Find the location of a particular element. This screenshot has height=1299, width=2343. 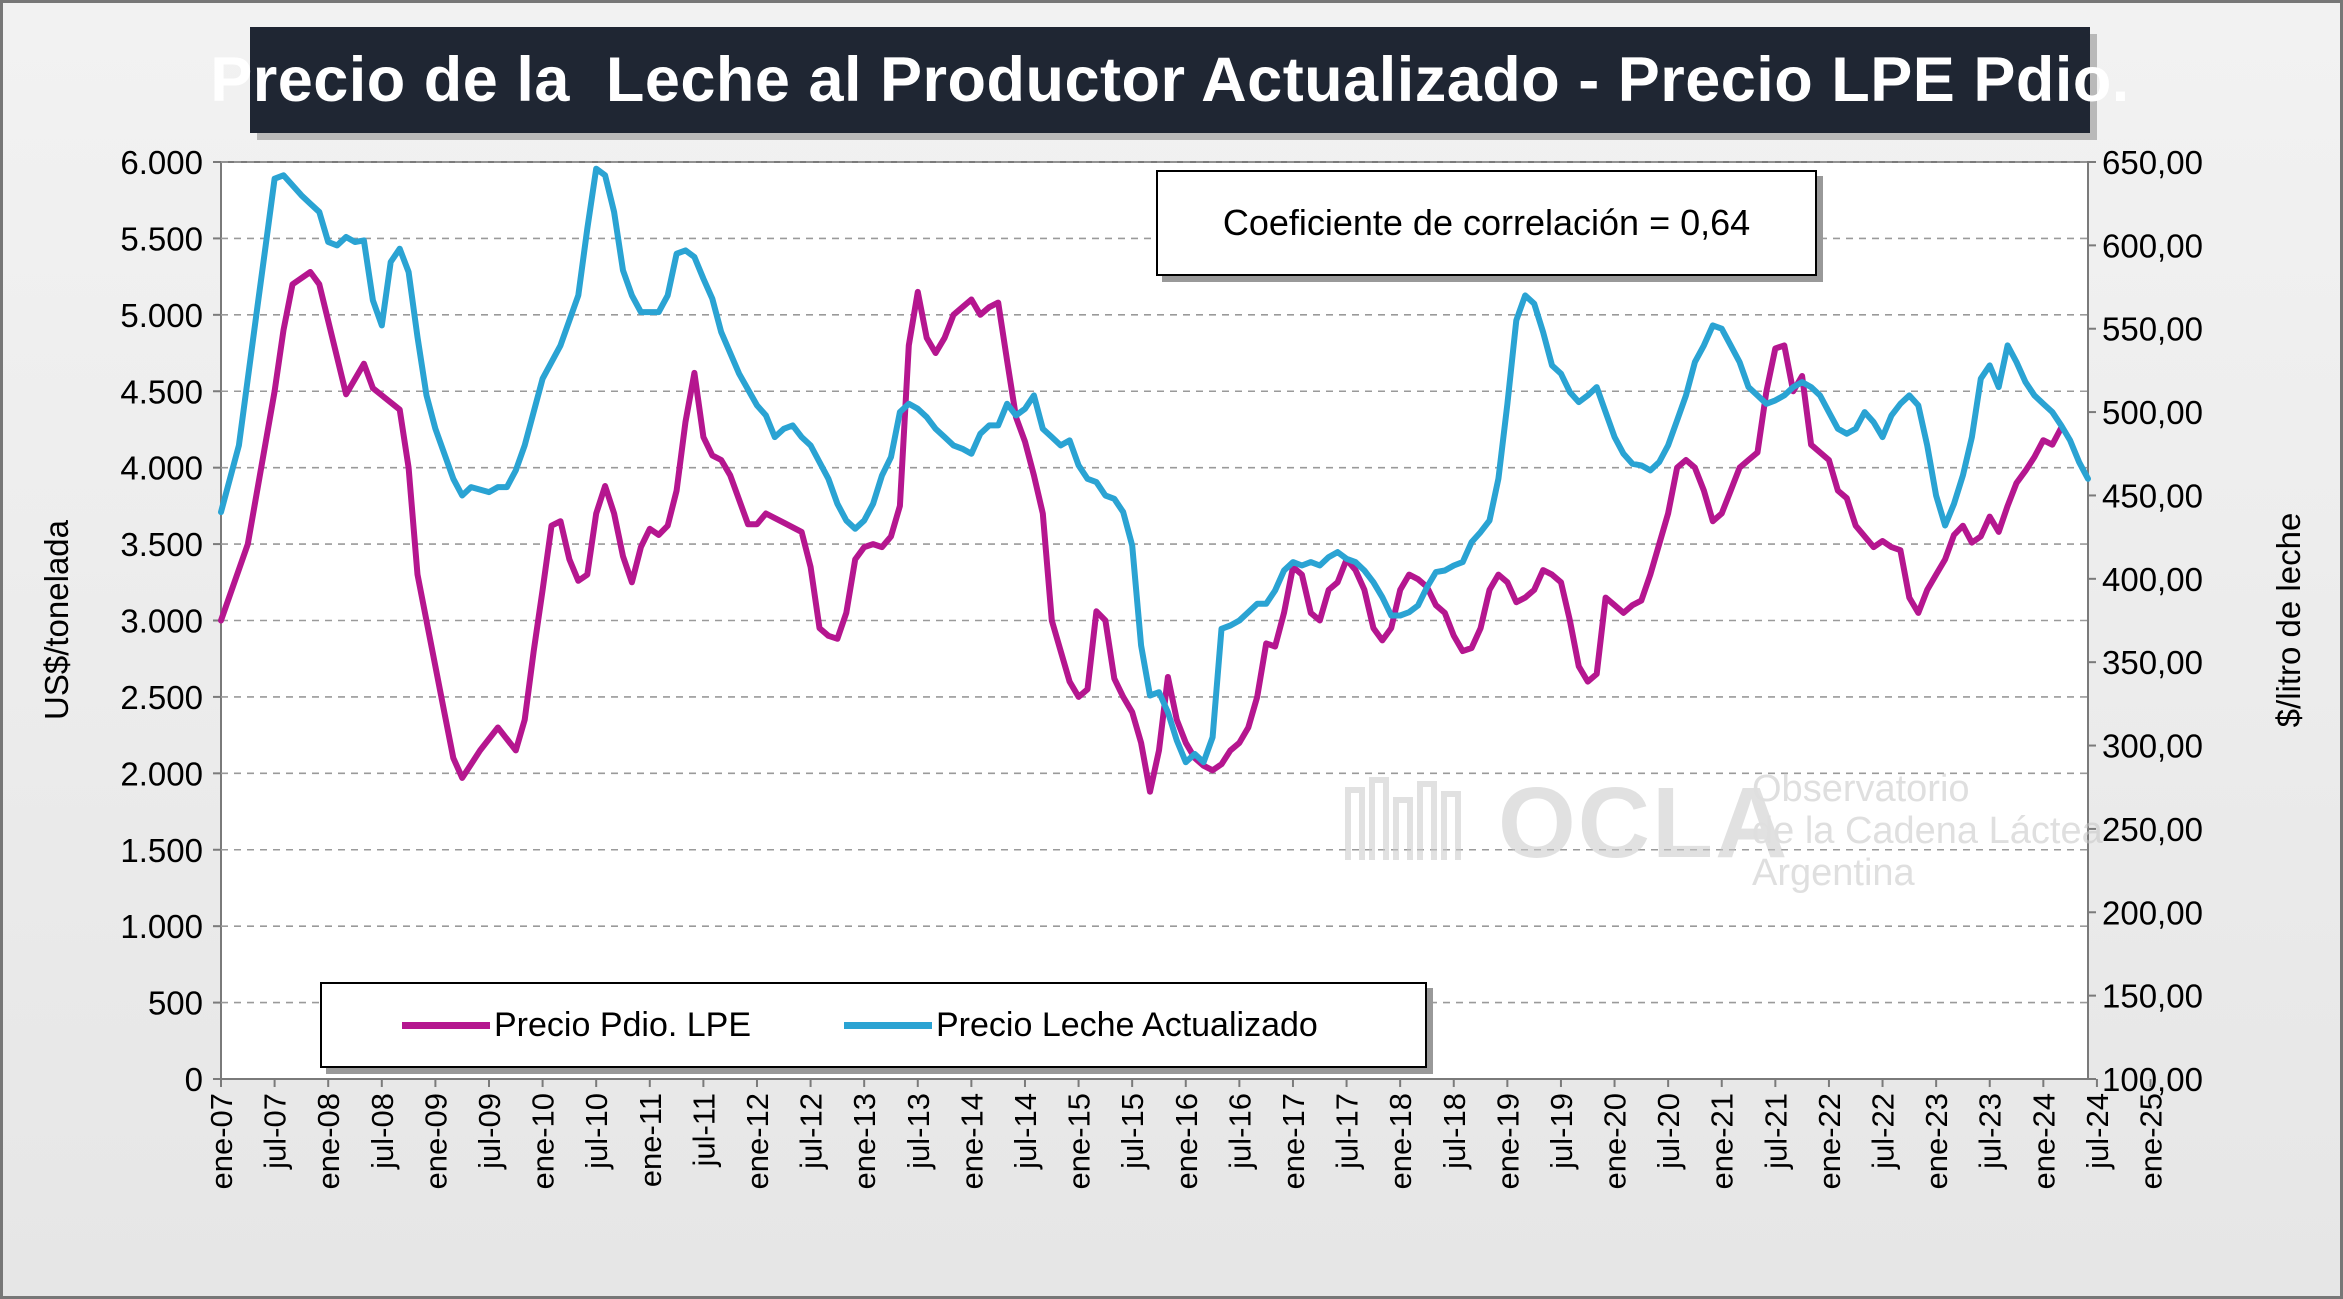

x-tick-label: jul-17 is located at coordinates (1347, 1131).